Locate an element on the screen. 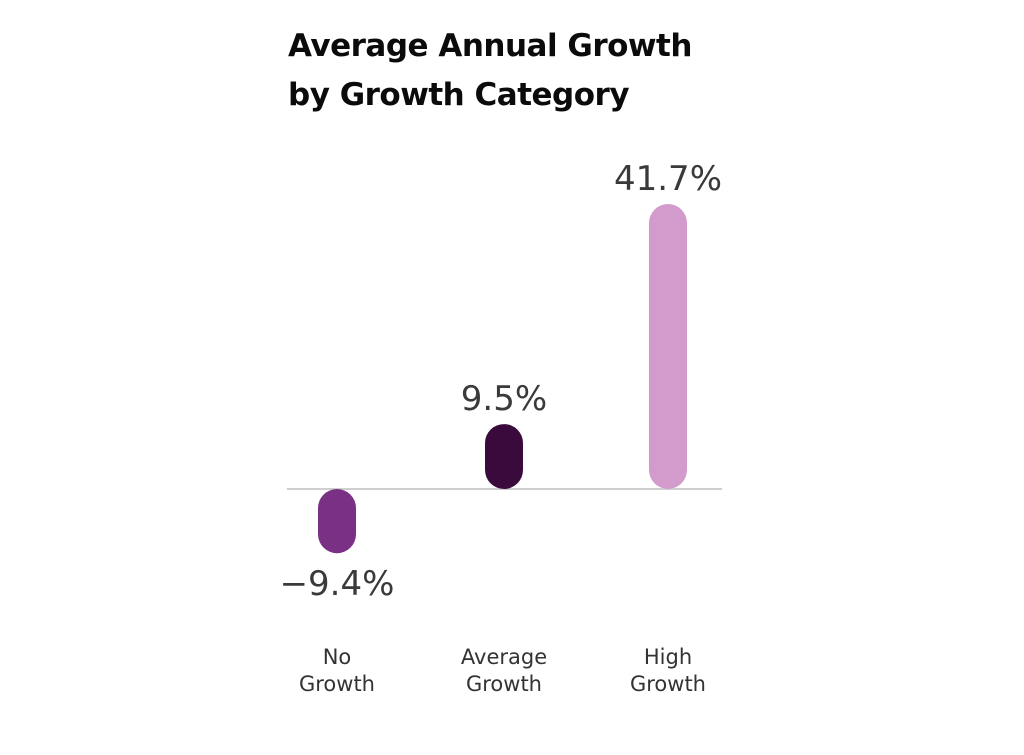  chart-title-line-2: by Growth Category is located at coordinates (459, 95).